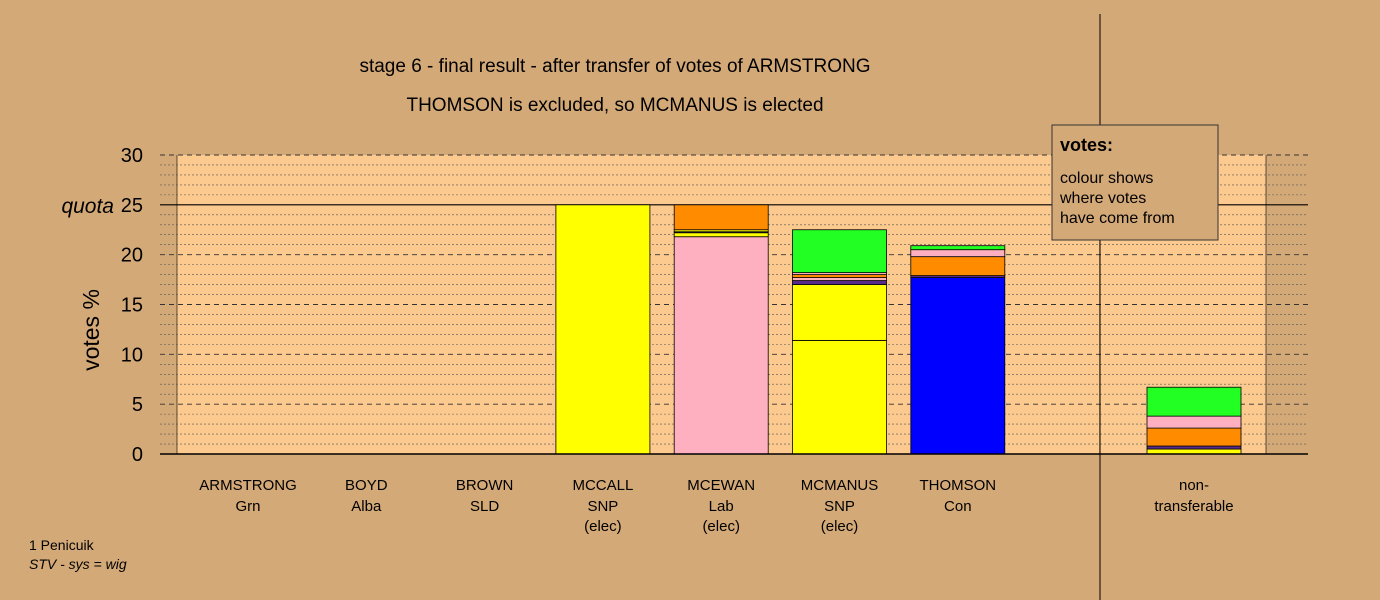 This screenshot has height=600, width=1380. Describe the element at coordinates (1194, 401) in the screenshot. I see `bar-non-transferable-segment-grn` at that location.